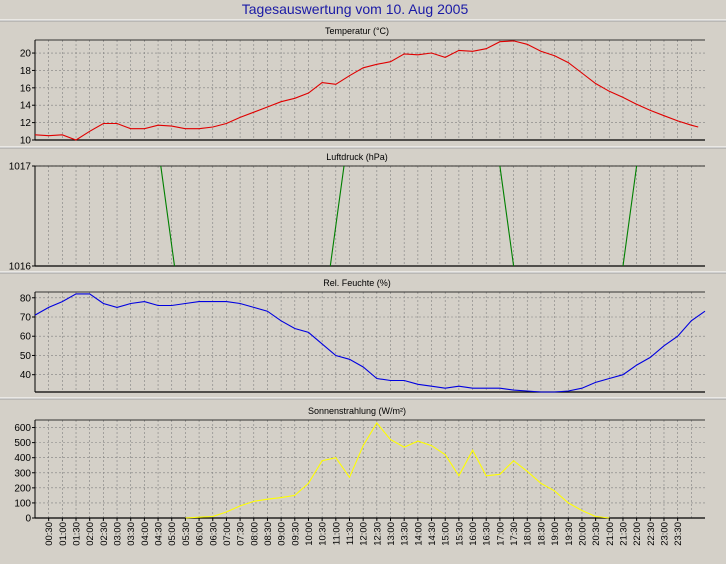  What do you see at coordinates (131, 534) in the screenshot?
I see `x-tick-label: 03:30` at bounding box center [131, 534].